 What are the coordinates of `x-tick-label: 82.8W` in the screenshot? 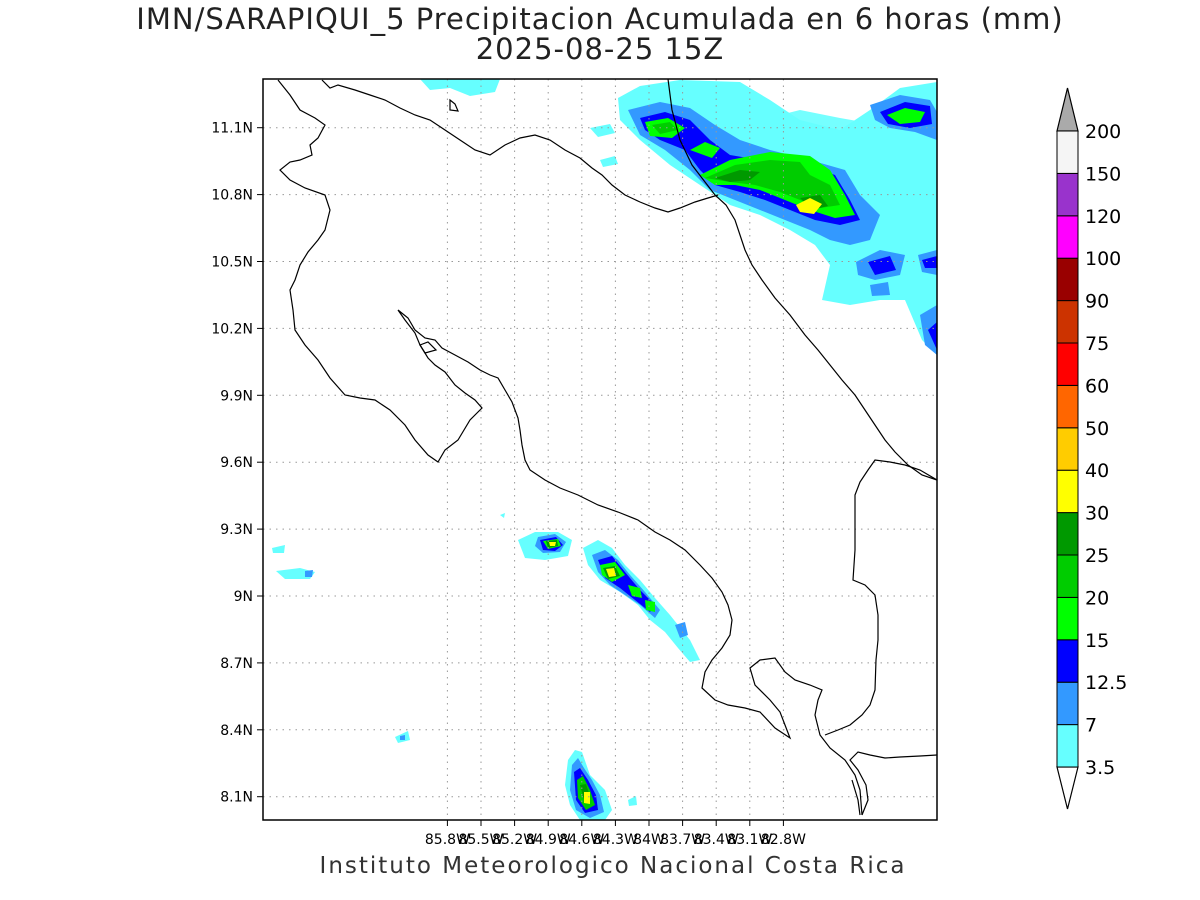 It's located at (783, 840).